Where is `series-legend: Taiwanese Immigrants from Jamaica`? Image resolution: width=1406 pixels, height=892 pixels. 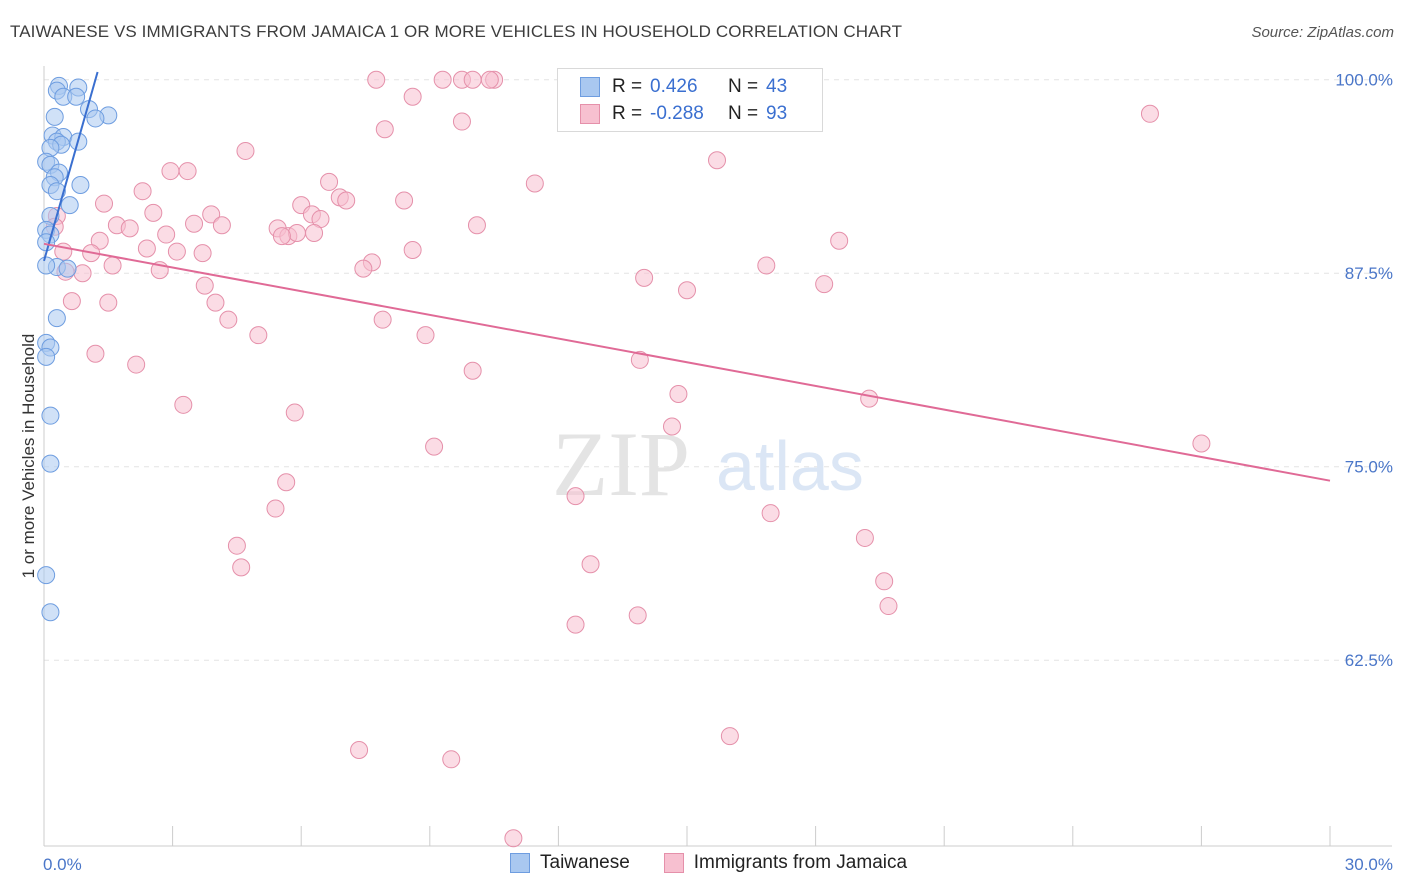 series-legend: Taiwanese Immigrants from Jamaica is located at coordinates (725, 863).